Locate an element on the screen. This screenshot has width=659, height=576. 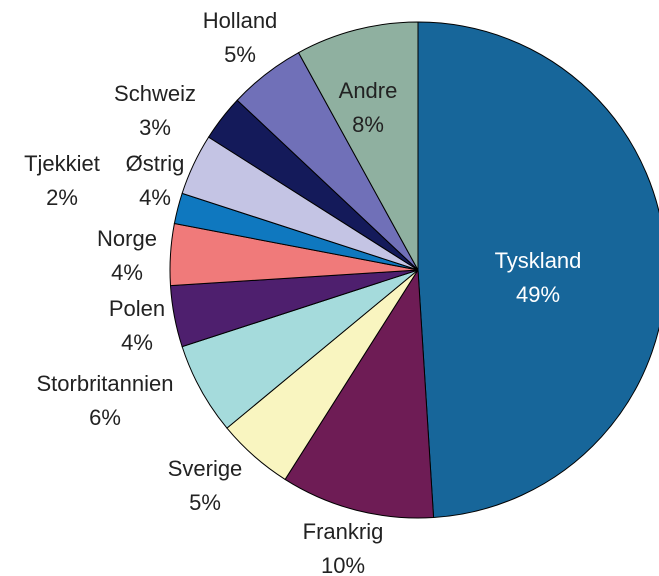
slice-label: Storbritannien is located at coordinates (105, 383).